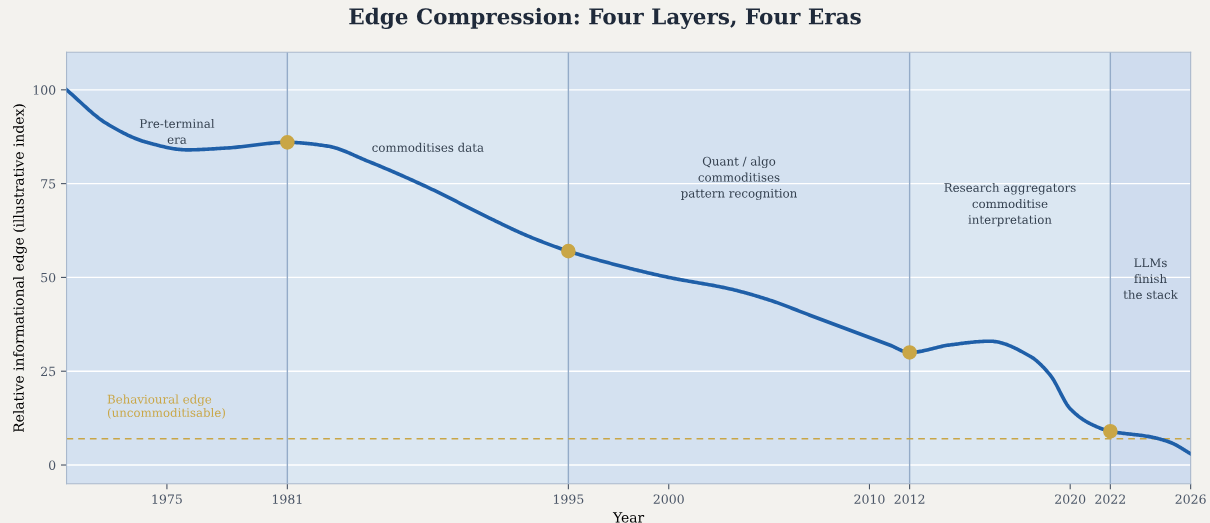 The width and height of the screenshot is (1210, 523). I want to click on x-tick-label: 2010, so click(869, 499).